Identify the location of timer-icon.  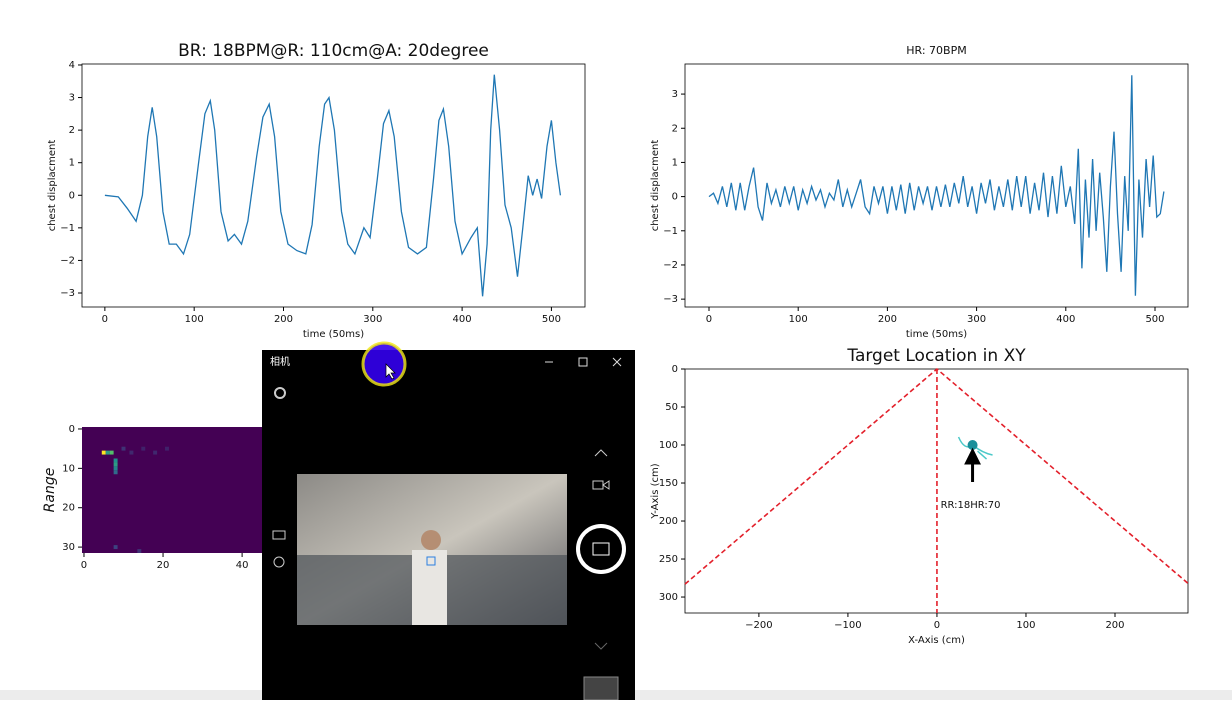
(279, 562).